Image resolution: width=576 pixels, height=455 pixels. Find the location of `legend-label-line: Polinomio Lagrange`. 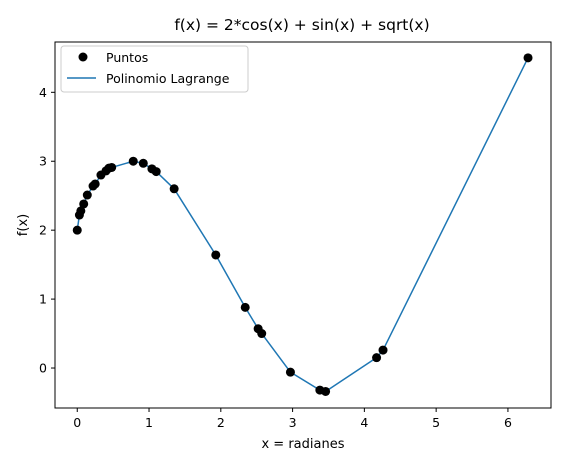

legend-label-line: Polinomio Lagrange is located at coordinates (168, 78).